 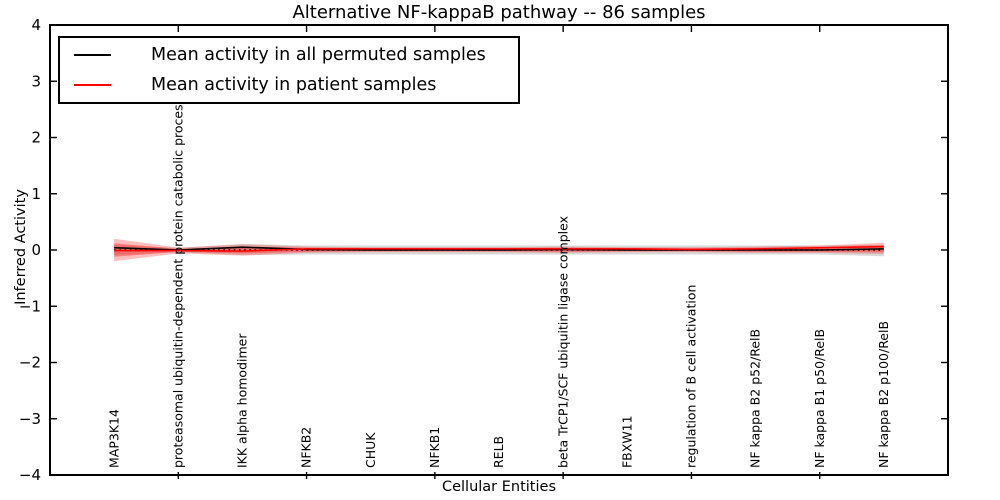 I want to click on x-category-label: CHUK, so click(x=370, y=450).